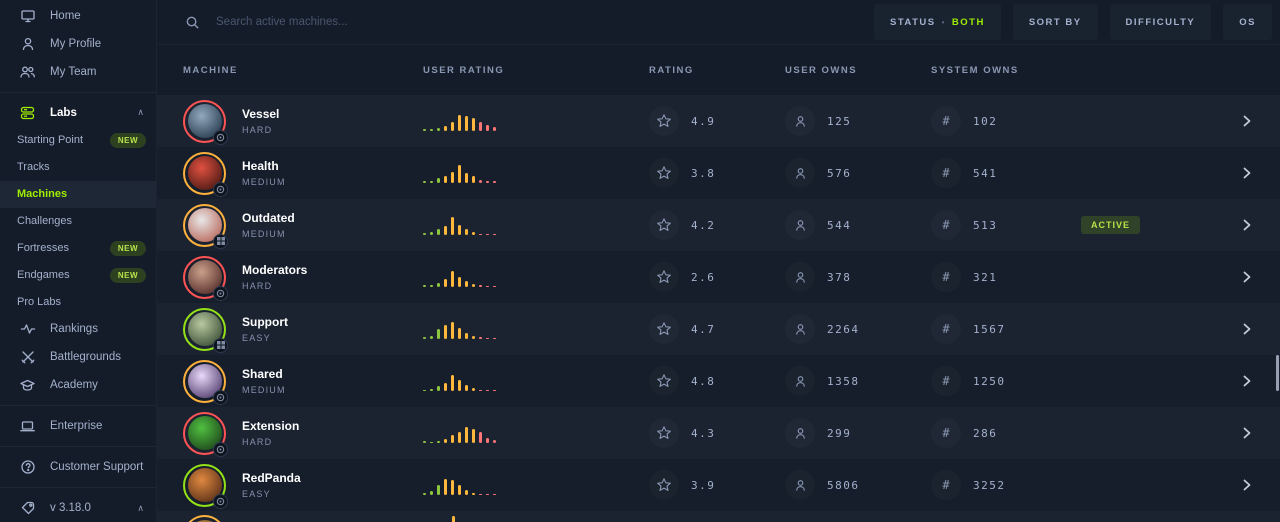 The height and width of the screenshot is (522, 1280). What do you see at coordinates (78, 167) in the screenshot?
I see `sidebar-item-tracks: Tracks` at bounding box center [78, 167].